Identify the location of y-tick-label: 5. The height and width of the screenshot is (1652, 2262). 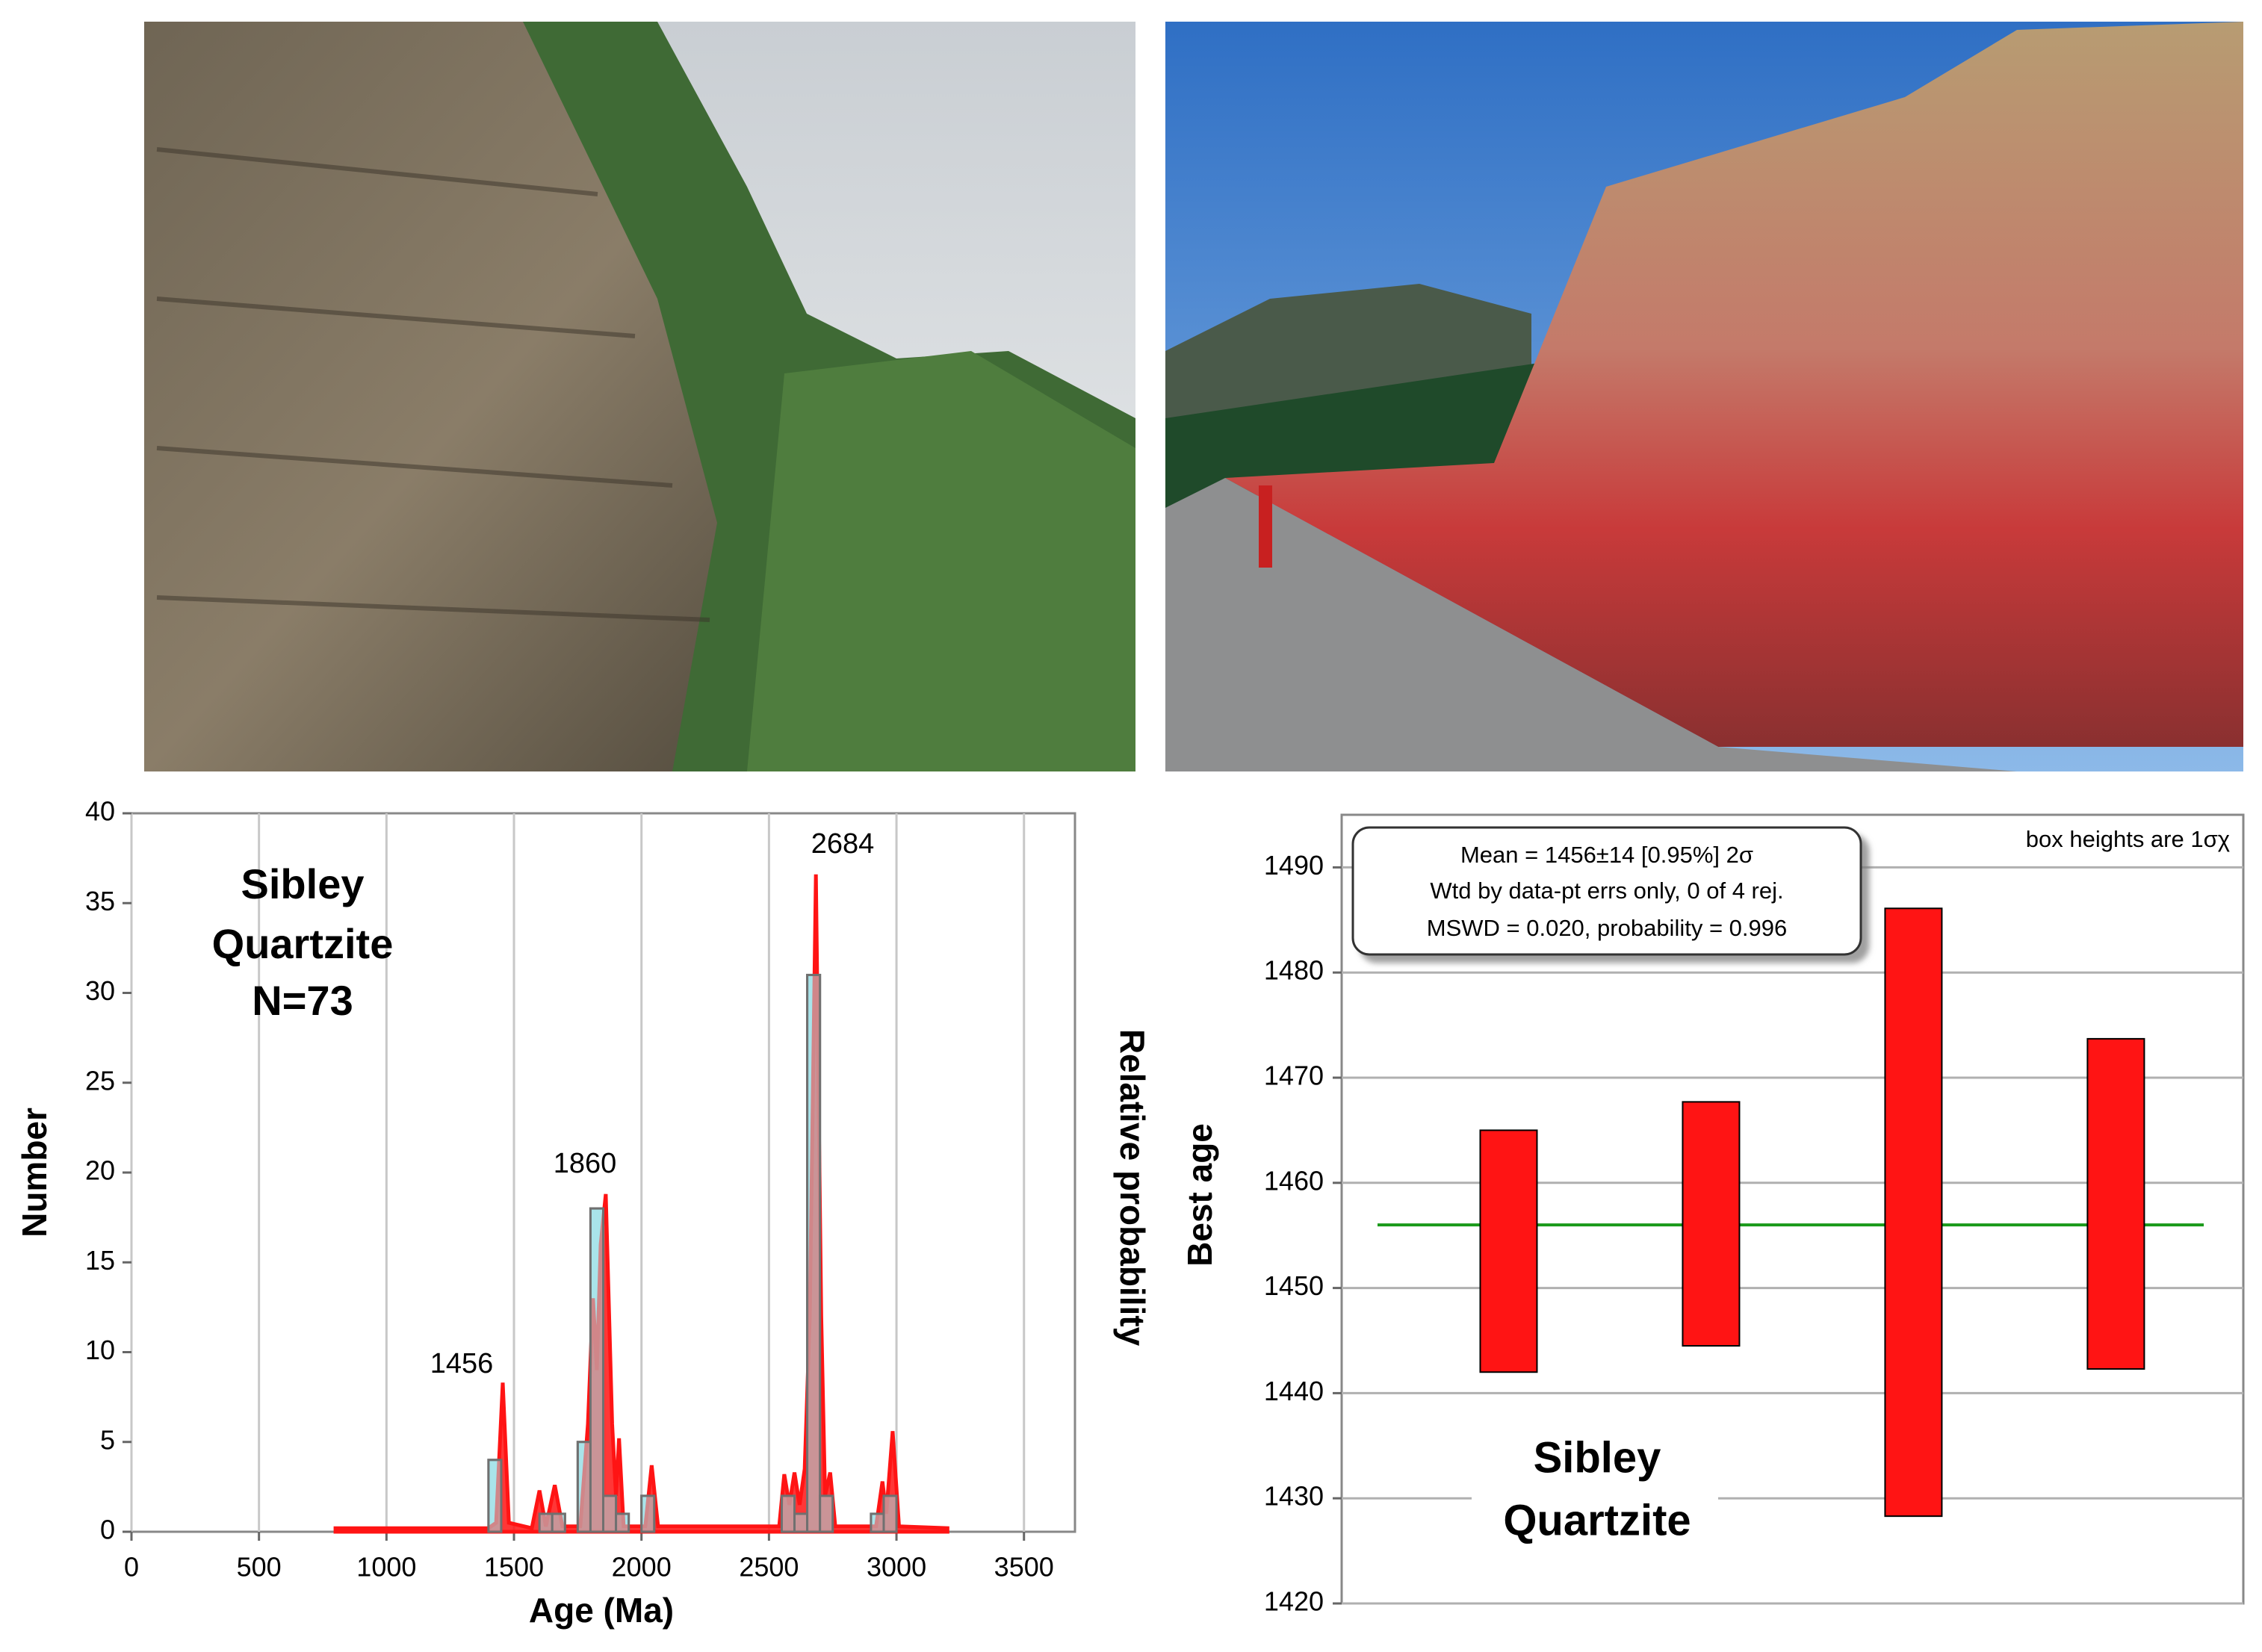
(107, 1439).